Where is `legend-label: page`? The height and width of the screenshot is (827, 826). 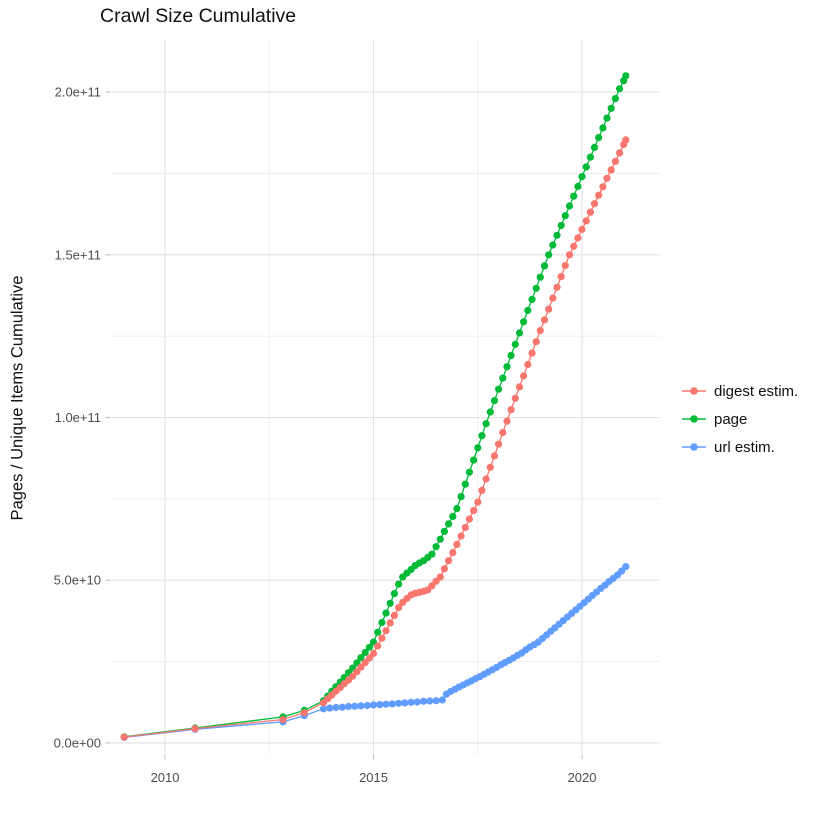 legend-label: page is located at coordinates (731, 419).